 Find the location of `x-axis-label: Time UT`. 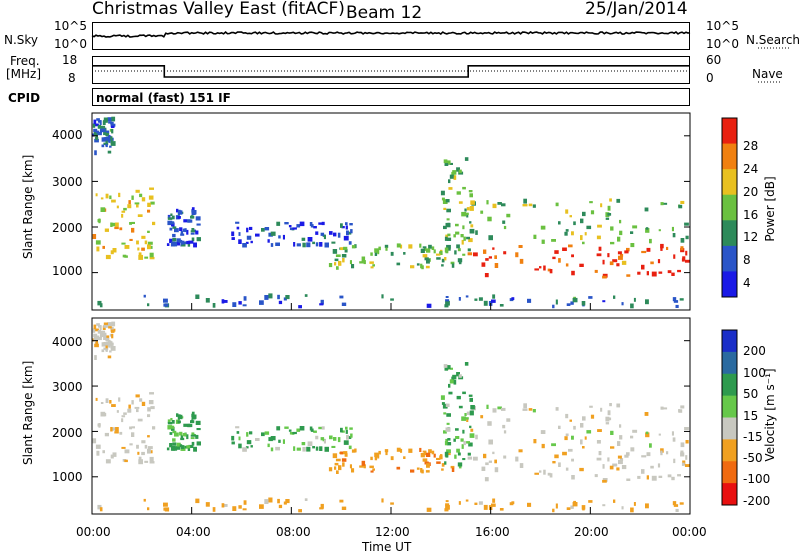

x-axis-label: Time UT is located at coordinates (387, 547).